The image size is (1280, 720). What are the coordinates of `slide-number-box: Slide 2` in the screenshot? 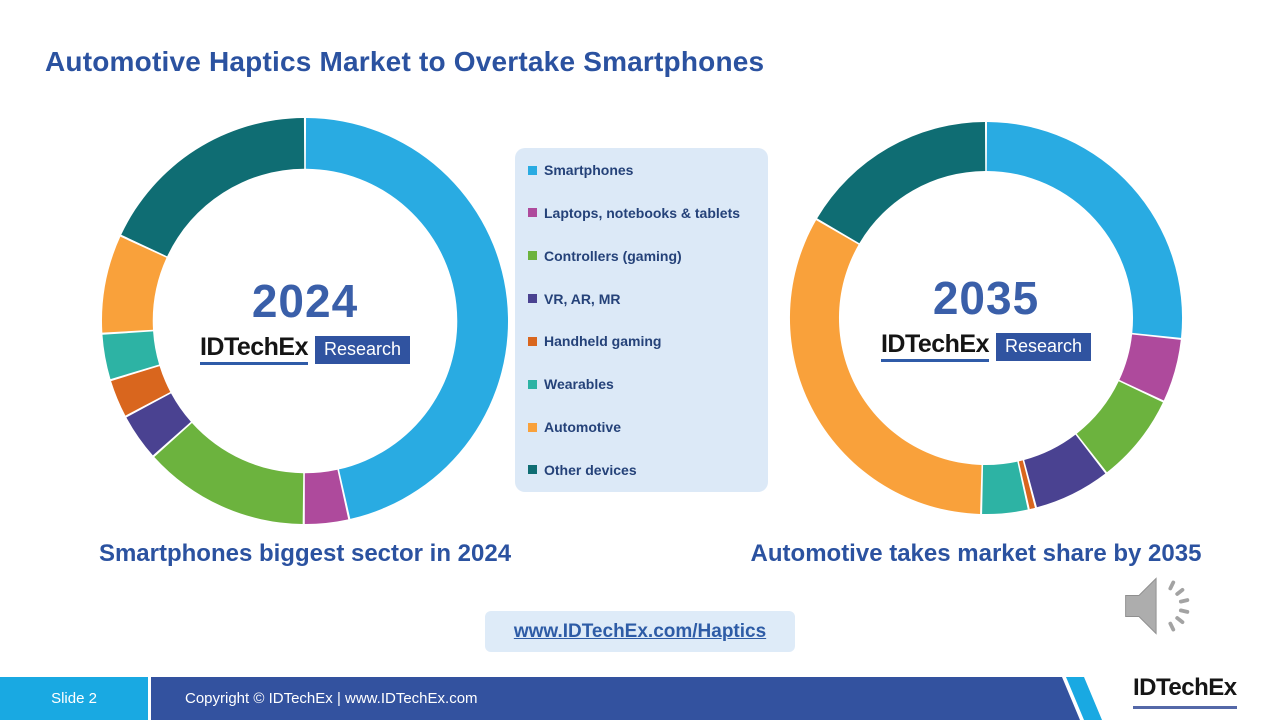 It's located at (74, 698).